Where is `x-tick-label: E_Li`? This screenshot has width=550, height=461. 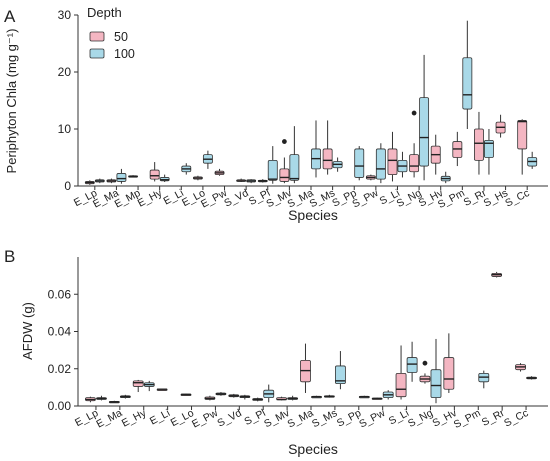
x-tick-label: E_Li is located at coordinates (160, 417).